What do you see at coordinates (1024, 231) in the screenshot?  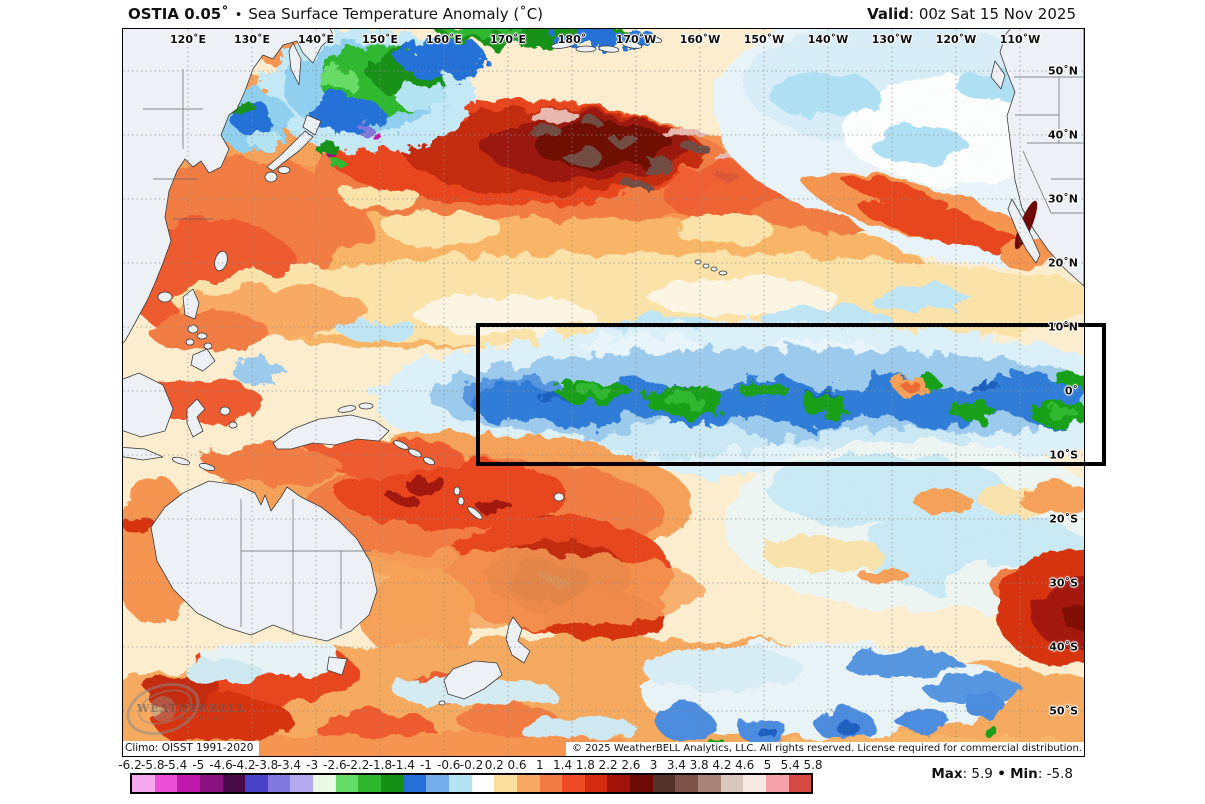 I see `baja-california-peninsula` at bounding box center [1024, 231].